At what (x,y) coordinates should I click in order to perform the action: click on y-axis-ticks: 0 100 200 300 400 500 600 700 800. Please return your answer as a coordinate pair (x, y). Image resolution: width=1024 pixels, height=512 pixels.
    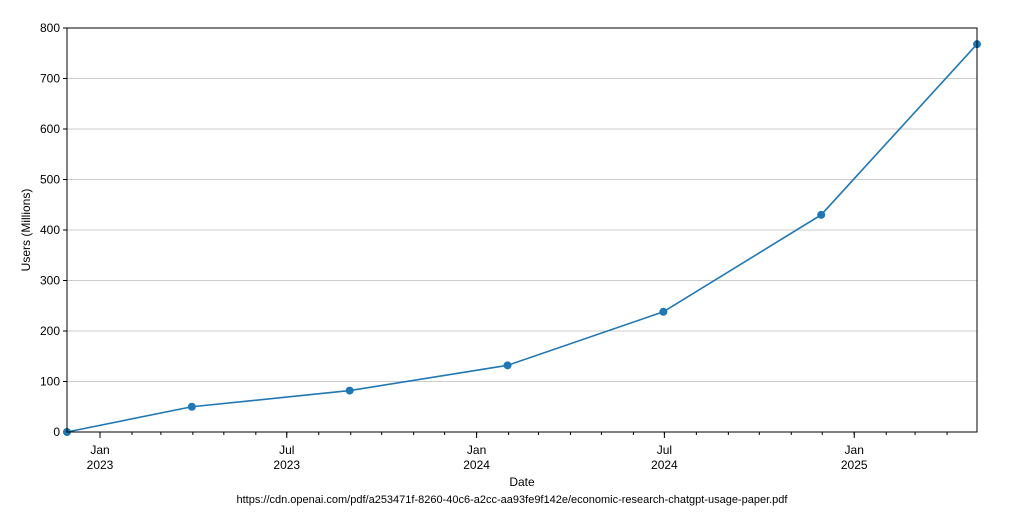
    Looking at the image, I should click on (53, 230).